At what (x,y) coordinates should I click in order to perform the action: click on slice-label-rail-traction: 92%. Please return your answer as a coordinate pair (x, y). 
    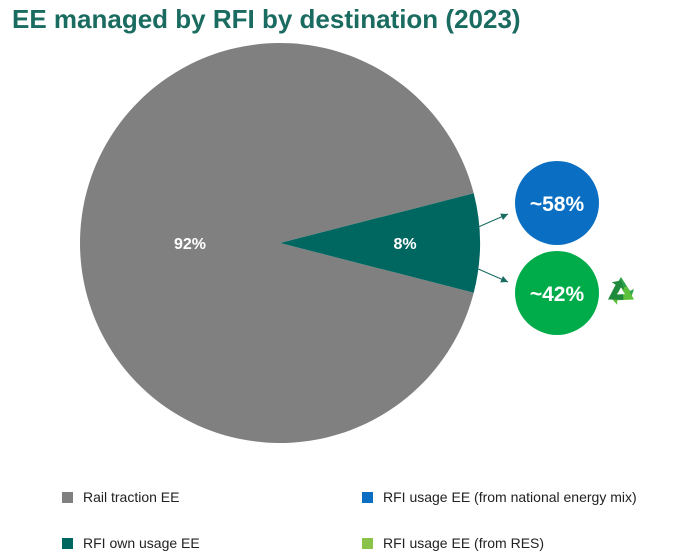
    Looking at the image, I should click on (190, 244).